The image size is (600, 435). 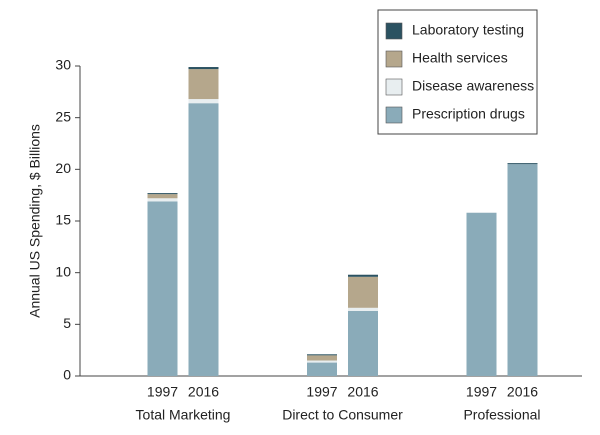 What do you see at coordinates (63, 220) in the screenshot?
I see `y-tick-label: 15` at bounding box center [63, 220].